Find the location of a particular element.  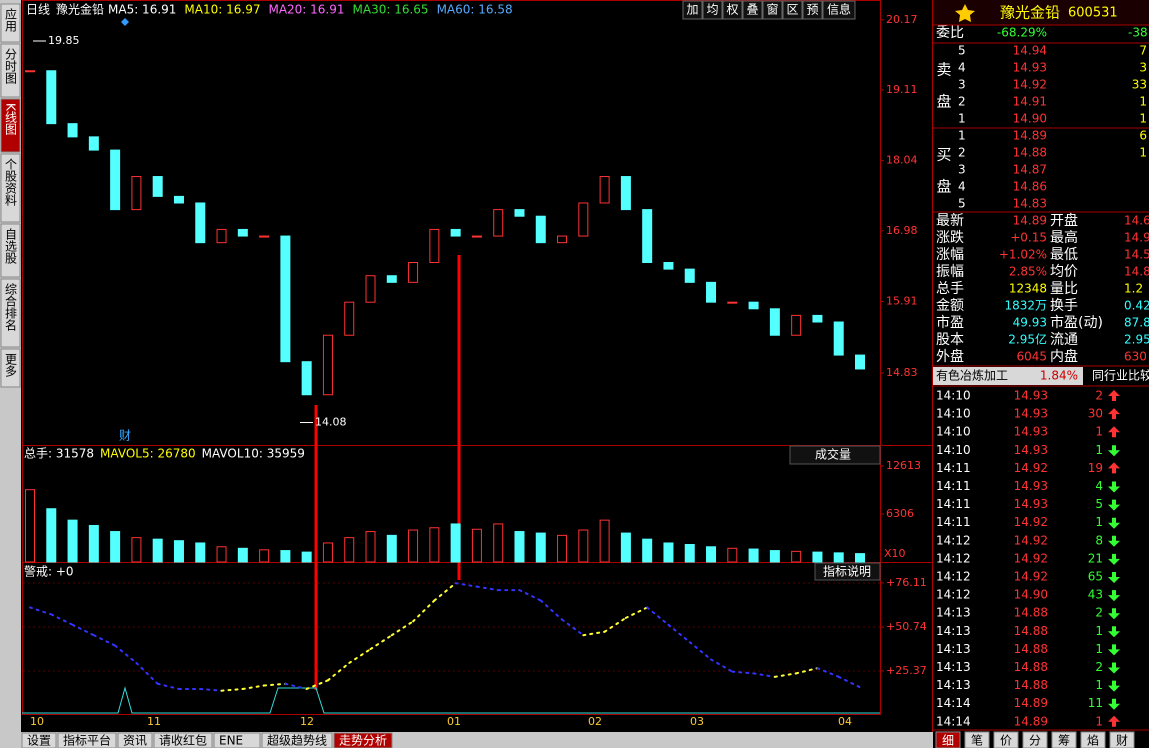

dropdown-label: 成交量 is located at coordinates (833, 454).